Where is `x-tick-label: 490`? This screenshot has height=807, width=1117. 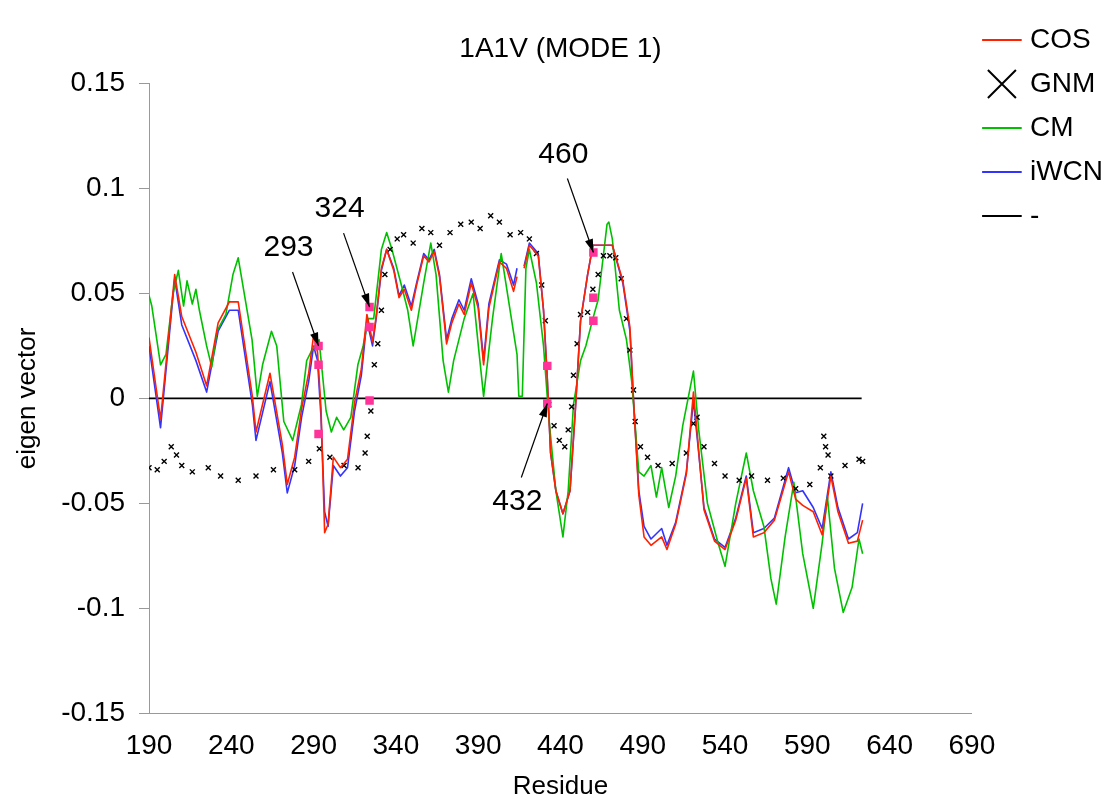
x-tick-label: 490 is located at coordinates (643, 744).